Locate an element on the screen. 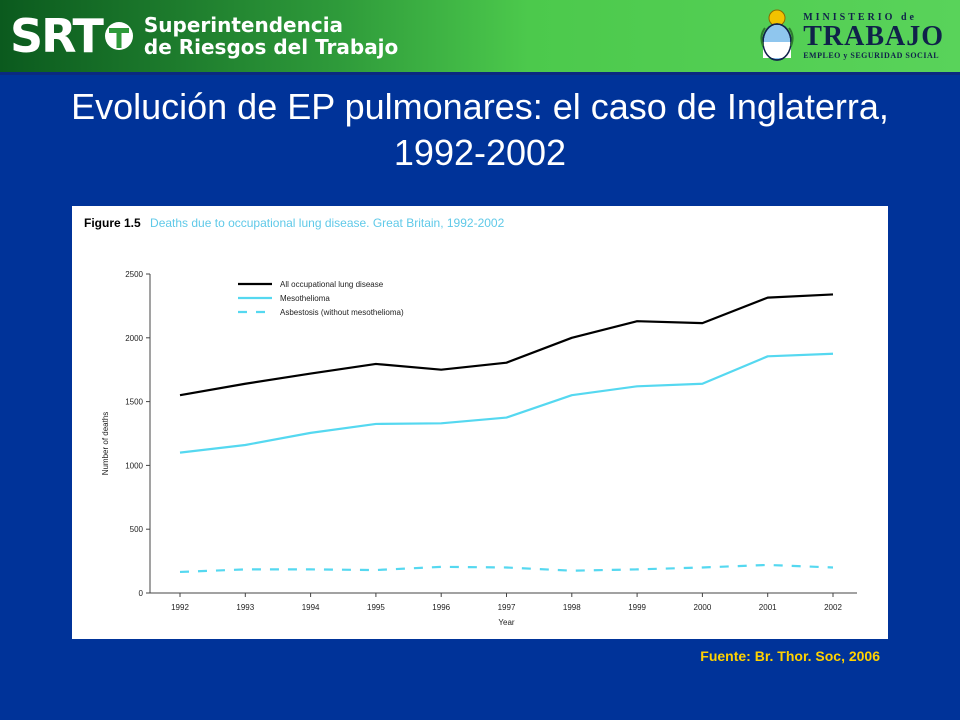 This screenshot has width=960, height=720. legend-label: Asbestosis (without mesothelioma) is located at coordinates (342, 312).